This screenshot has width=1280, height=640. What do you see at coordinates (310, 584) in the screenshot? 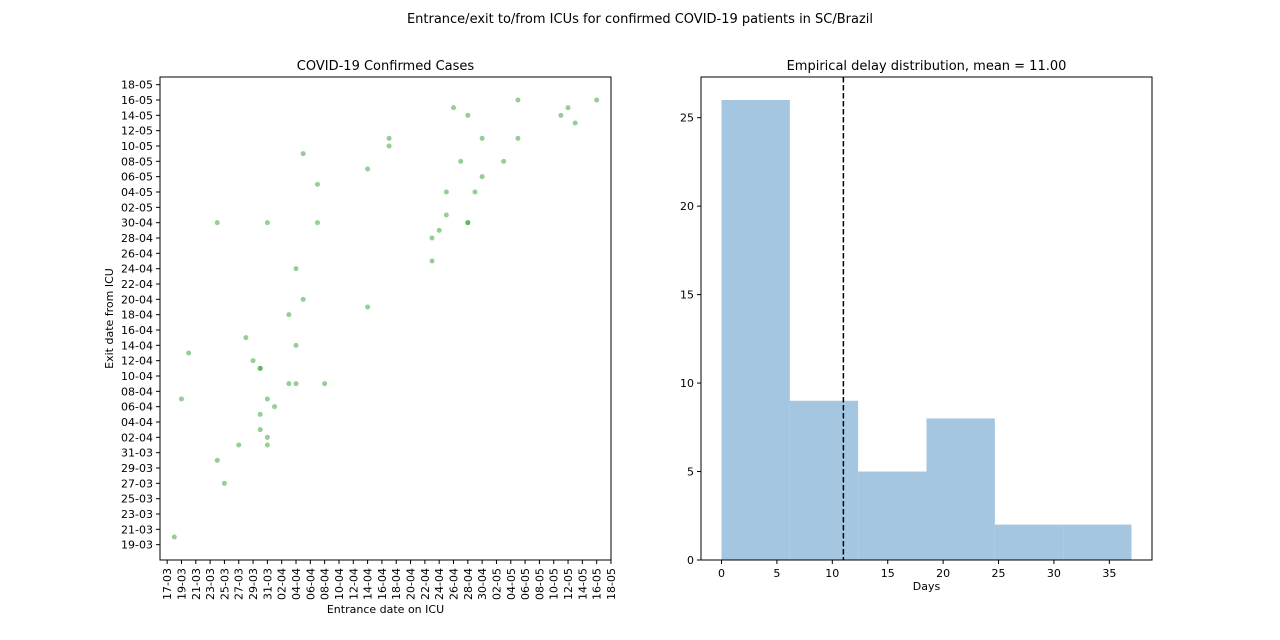
I see `scatter-x-tick-label: 06-04` at bounding box center [310, 584].